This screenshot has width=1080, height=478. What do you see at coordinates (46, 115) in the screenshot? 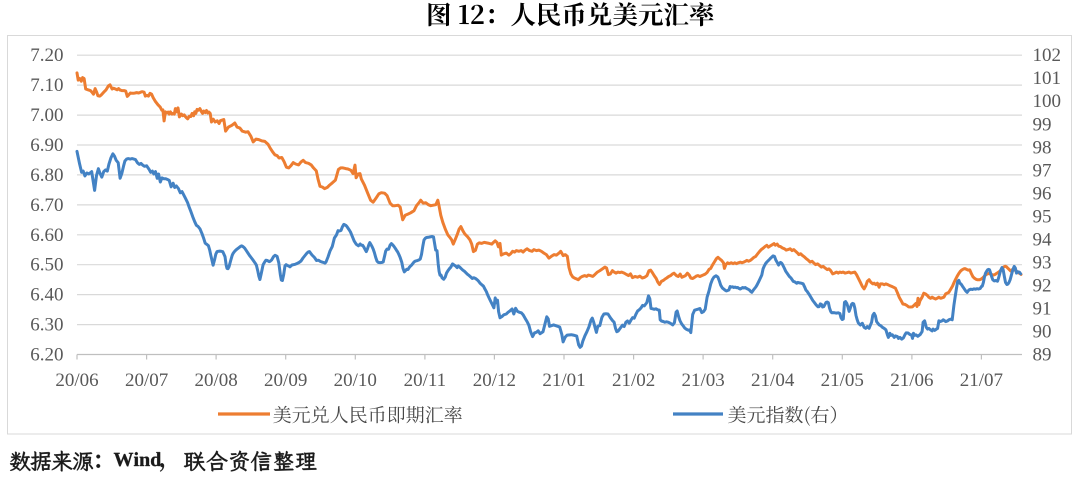
I see `svg-text: 7.00` at bounding box center [46, 115].